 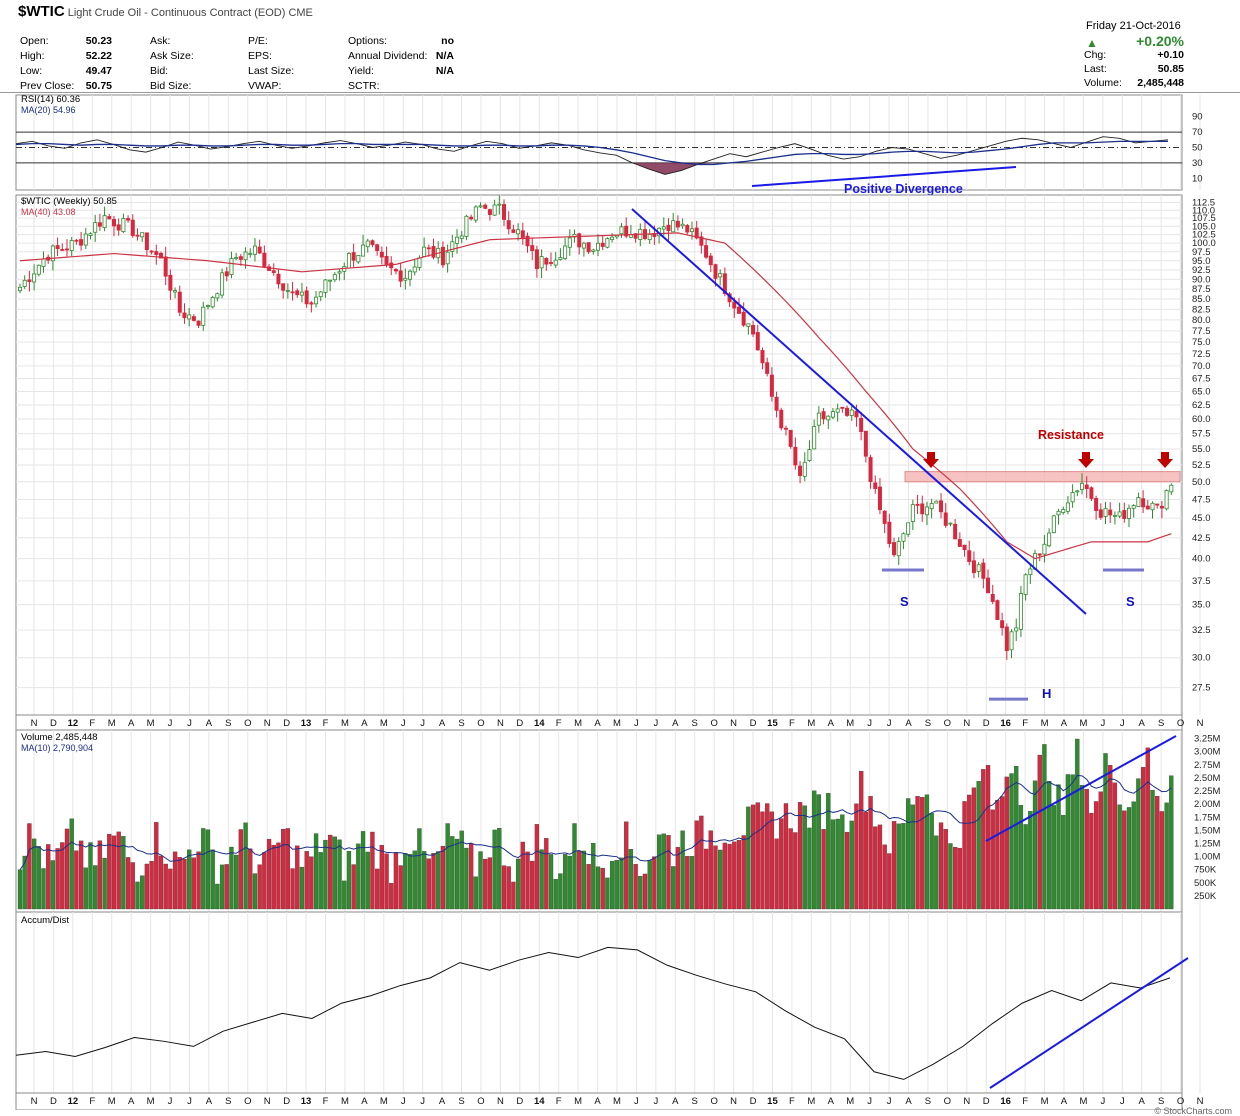 I want to click on price-tick-label: 32.5, so click(x=1201, y=630).